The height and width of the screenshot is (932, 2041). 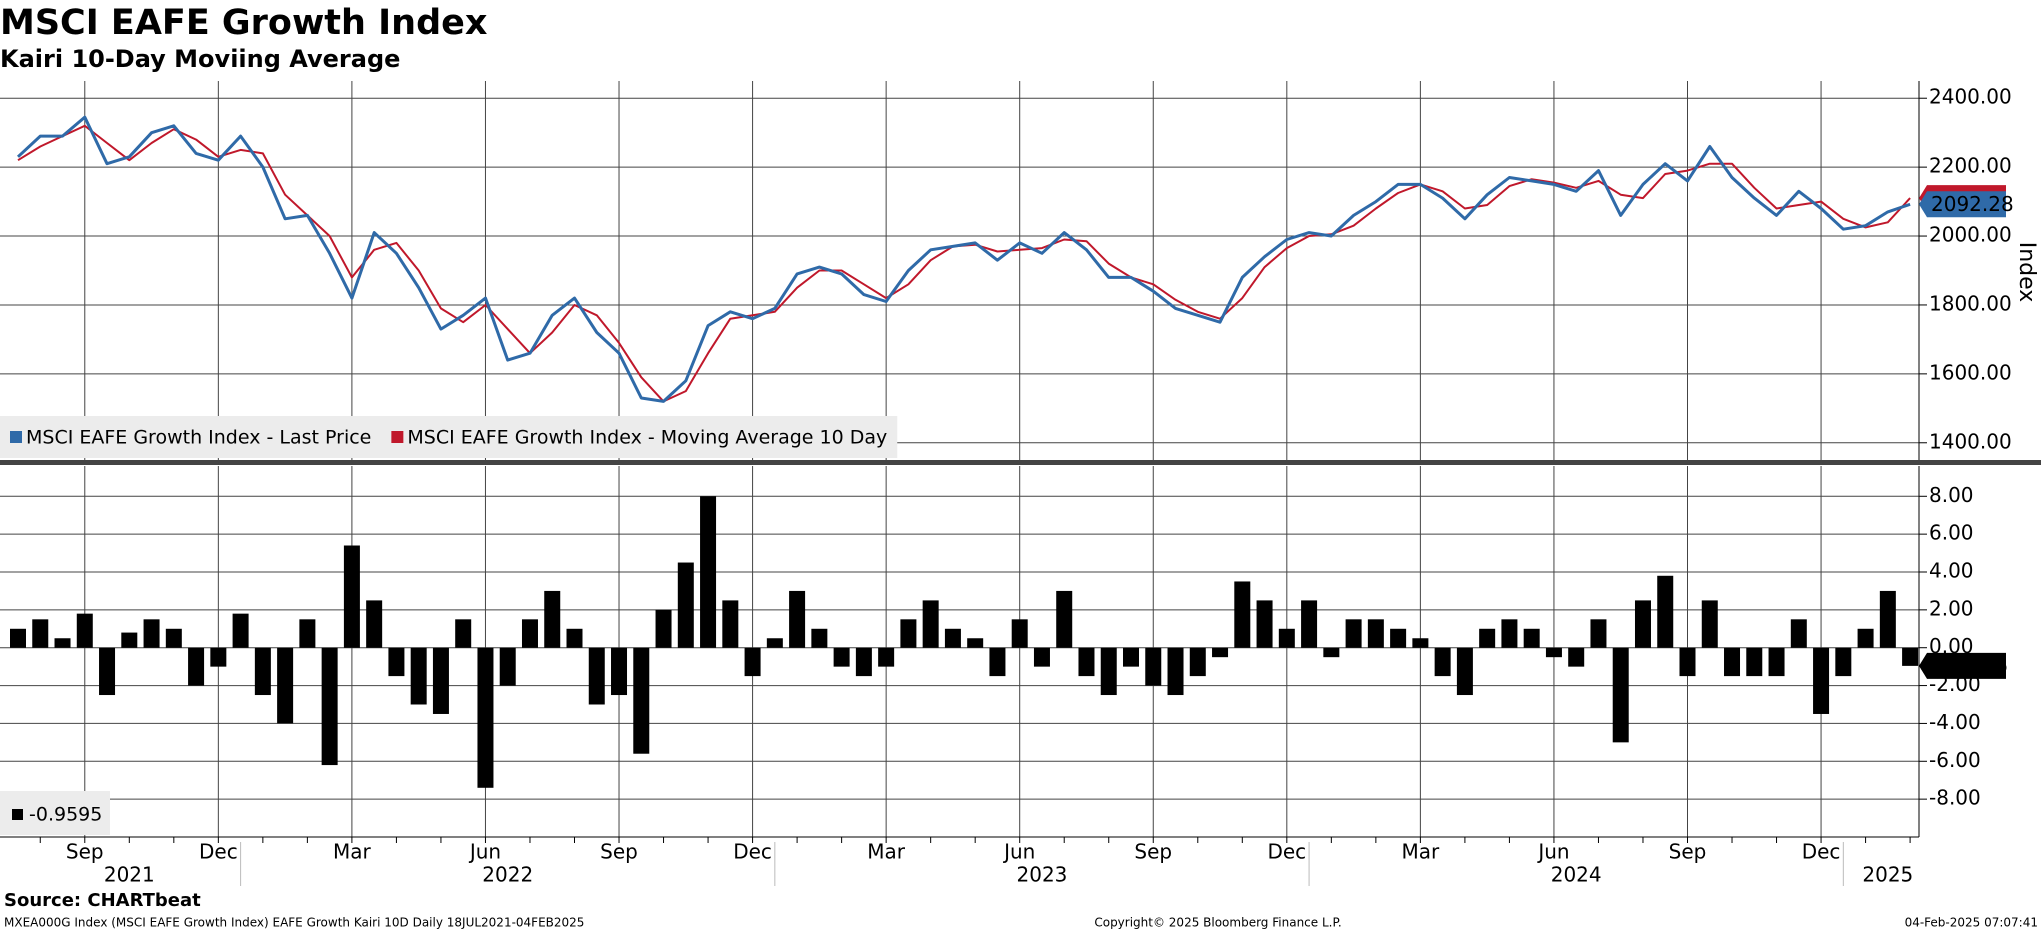 What do you see at coordinates (200, 59) in the screenshot?
I see `chart-subtitle: Kairi 10-Day Moviing Average` at bounding box center [200, 59].